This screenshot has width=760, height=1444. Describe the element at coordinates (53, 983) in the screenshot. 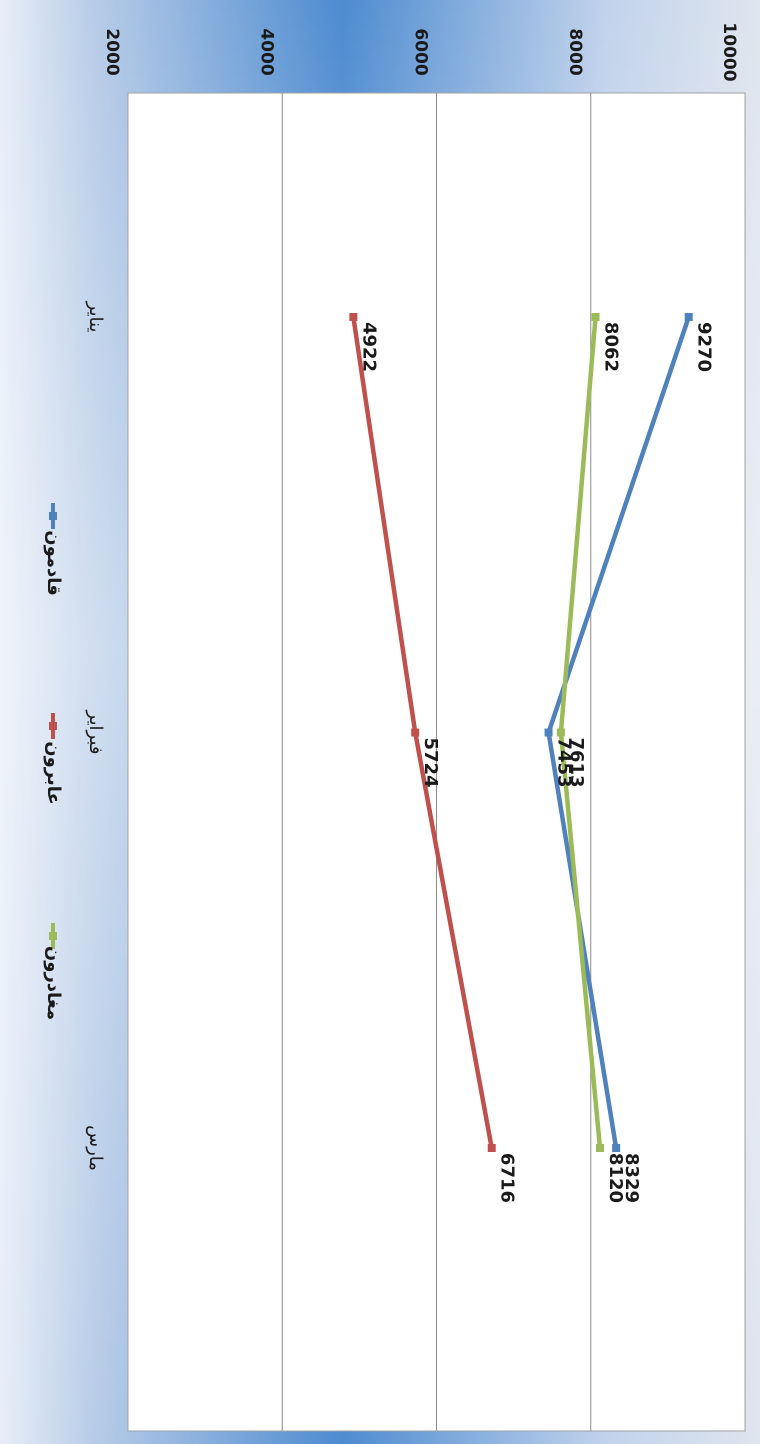

I see `legend-label: مغادرون` at that location.